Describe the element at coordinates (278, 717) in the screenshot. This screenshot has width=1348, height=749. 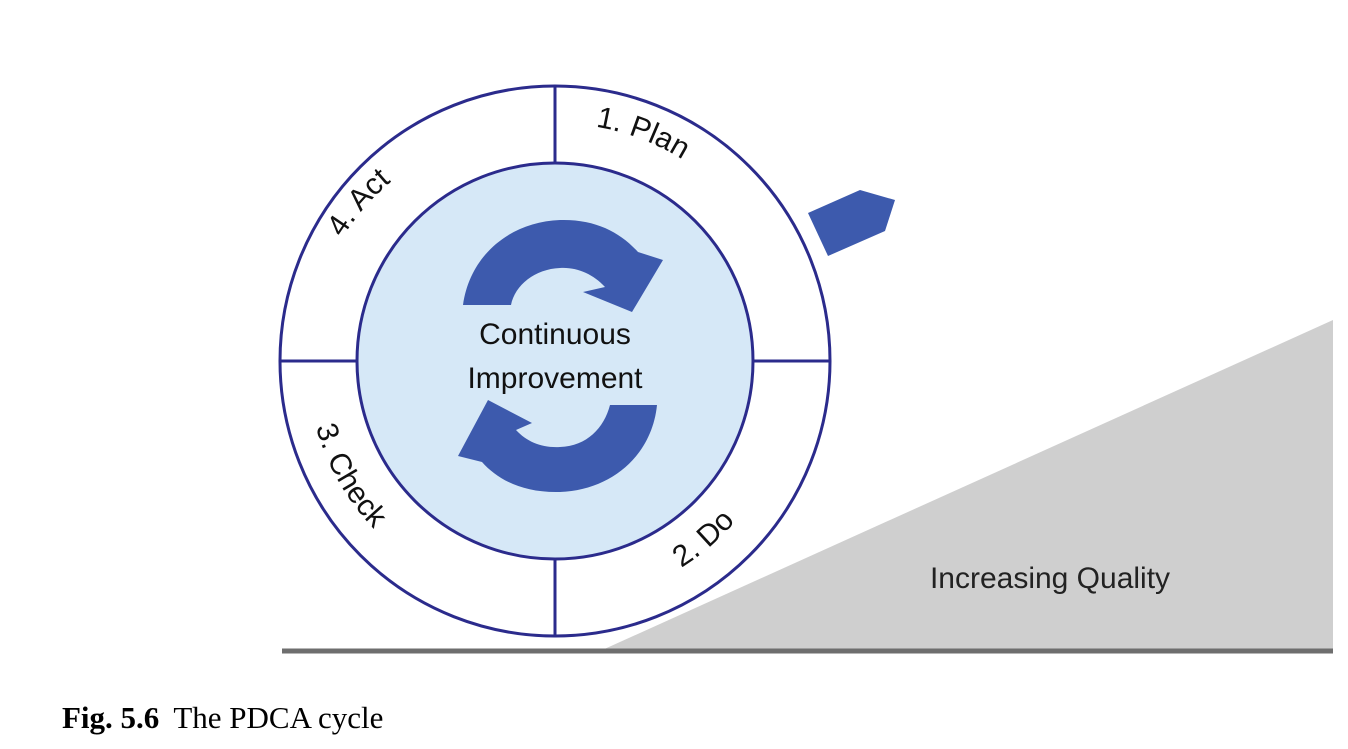
I see `figure-title: The PDCA cycle` at that location.